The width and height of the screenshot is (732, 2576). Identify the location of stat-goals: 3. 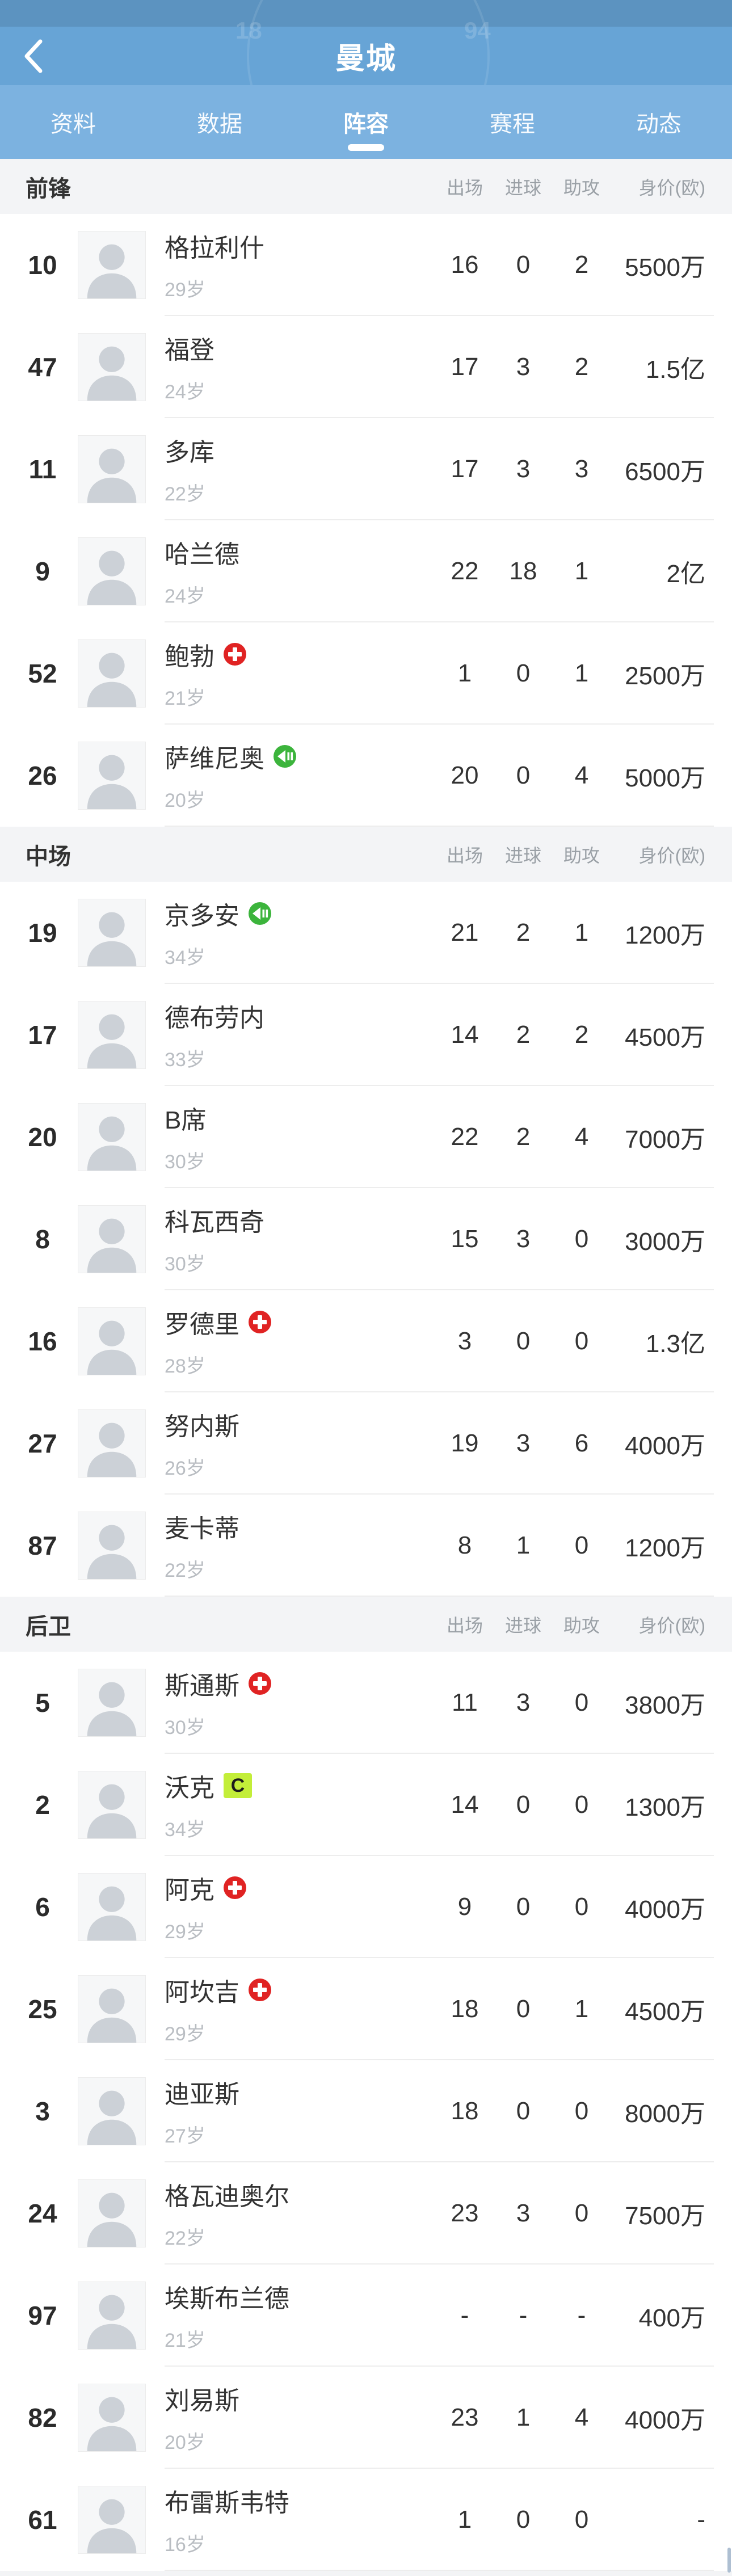
(523, 1239).